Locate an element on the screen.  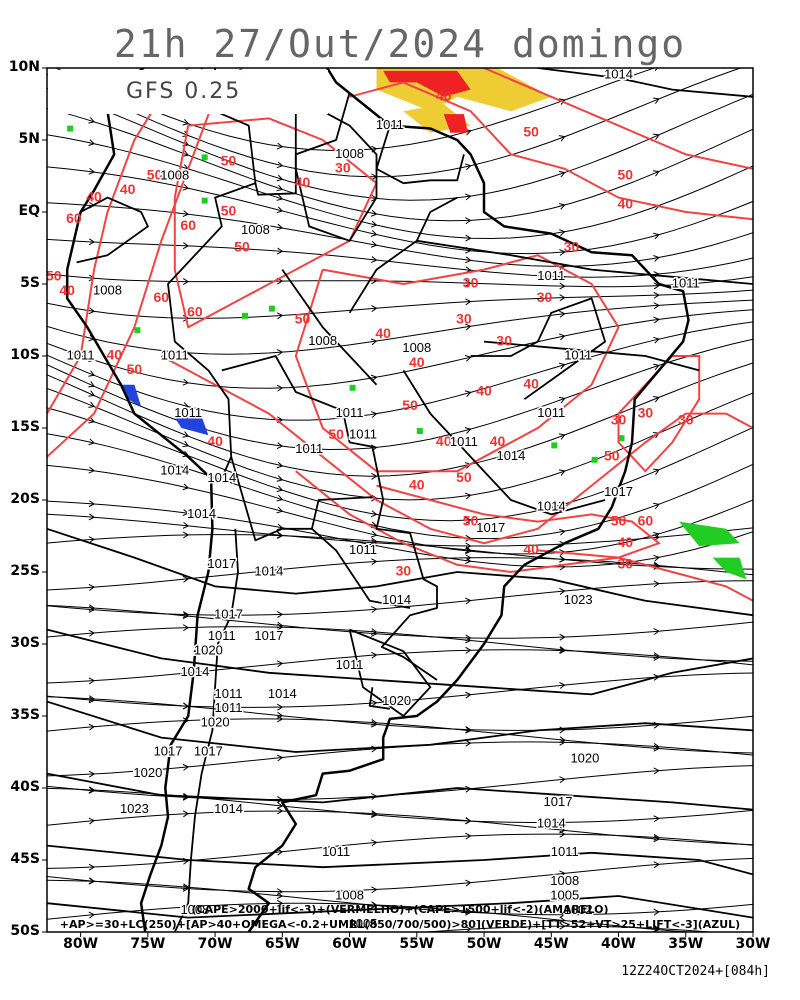
isobar-label: 1017 is located at coordinates (228, 614).